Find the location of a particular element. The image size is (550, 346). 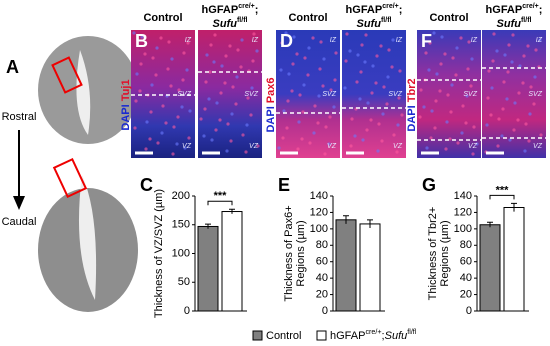

stain-dapi: DAPI is located at coordinates (412, 118).